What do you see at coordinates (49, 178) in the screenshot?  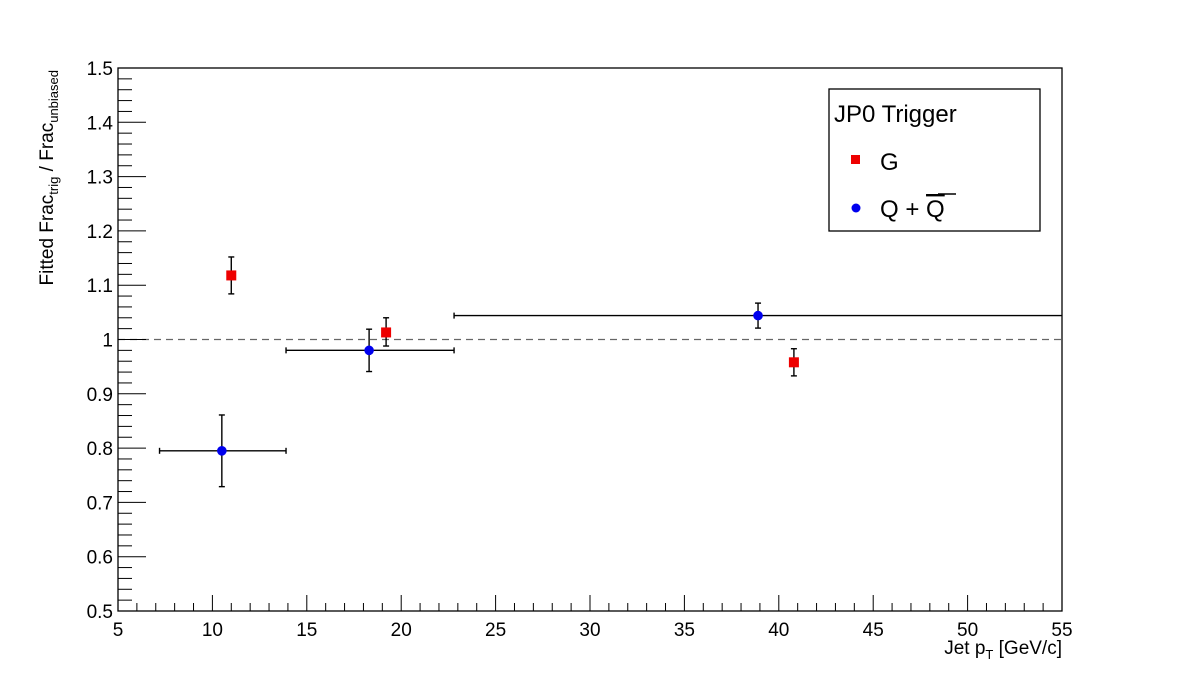 I see `y-axis-title: Fitted Fractrig / Fracunbiased` at bounding box center [49, 178].